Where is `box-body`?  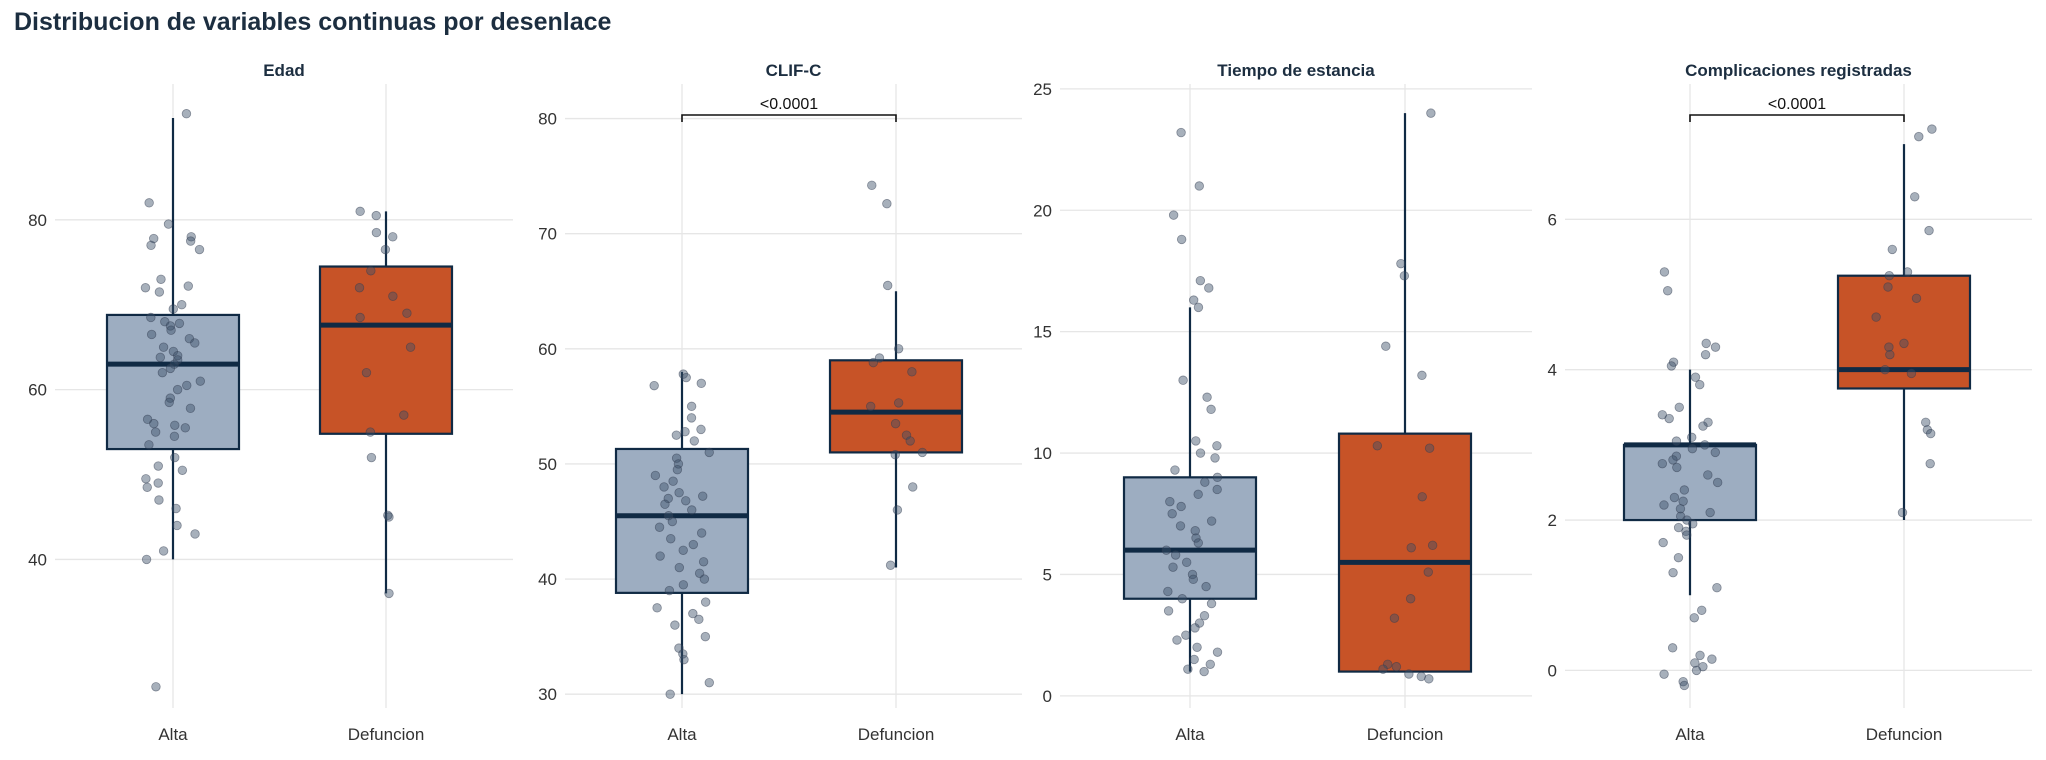
box-body is located at coordinates (1405, 552).